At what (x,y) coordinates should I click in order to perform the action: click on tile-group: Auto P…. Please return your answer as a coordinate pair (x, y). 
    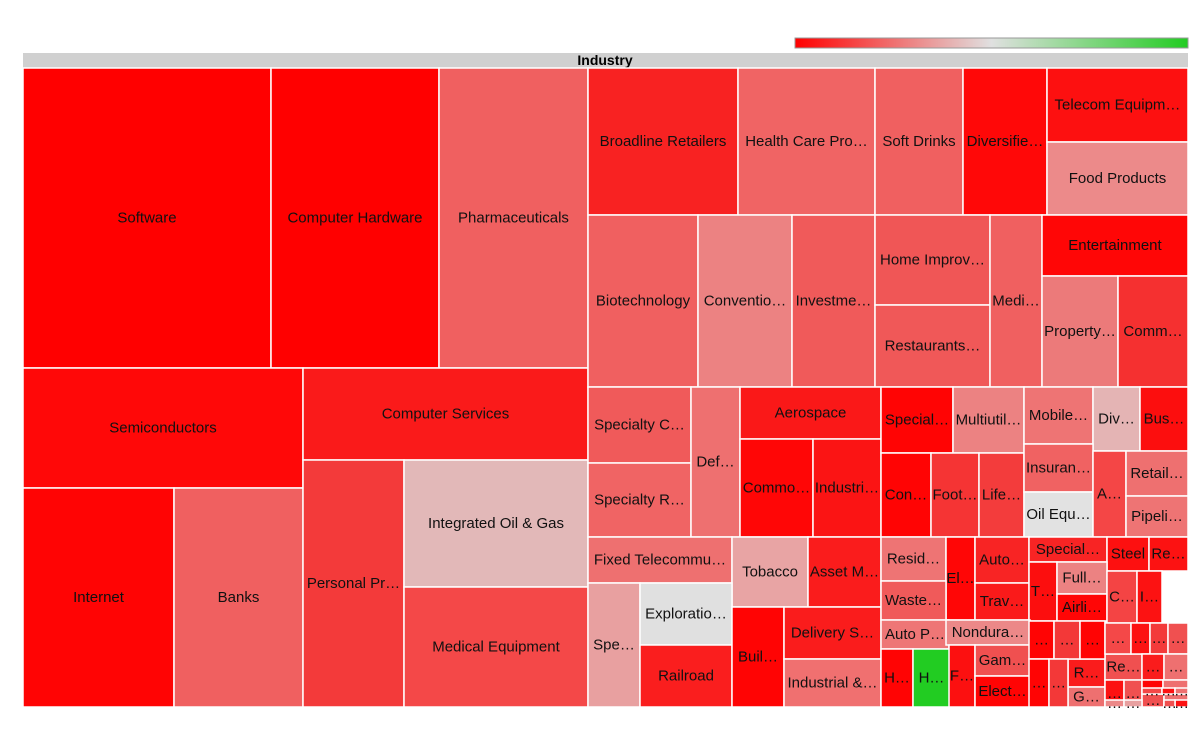
    Looking at the image, I should click on (915, 634).